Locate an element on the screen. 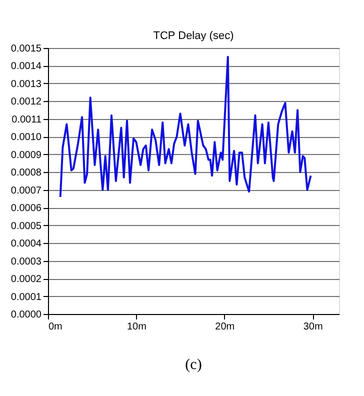 This screenshot has width=364, height=396. y-tick-label: 0.0008 is located at coordinates (26, 173).